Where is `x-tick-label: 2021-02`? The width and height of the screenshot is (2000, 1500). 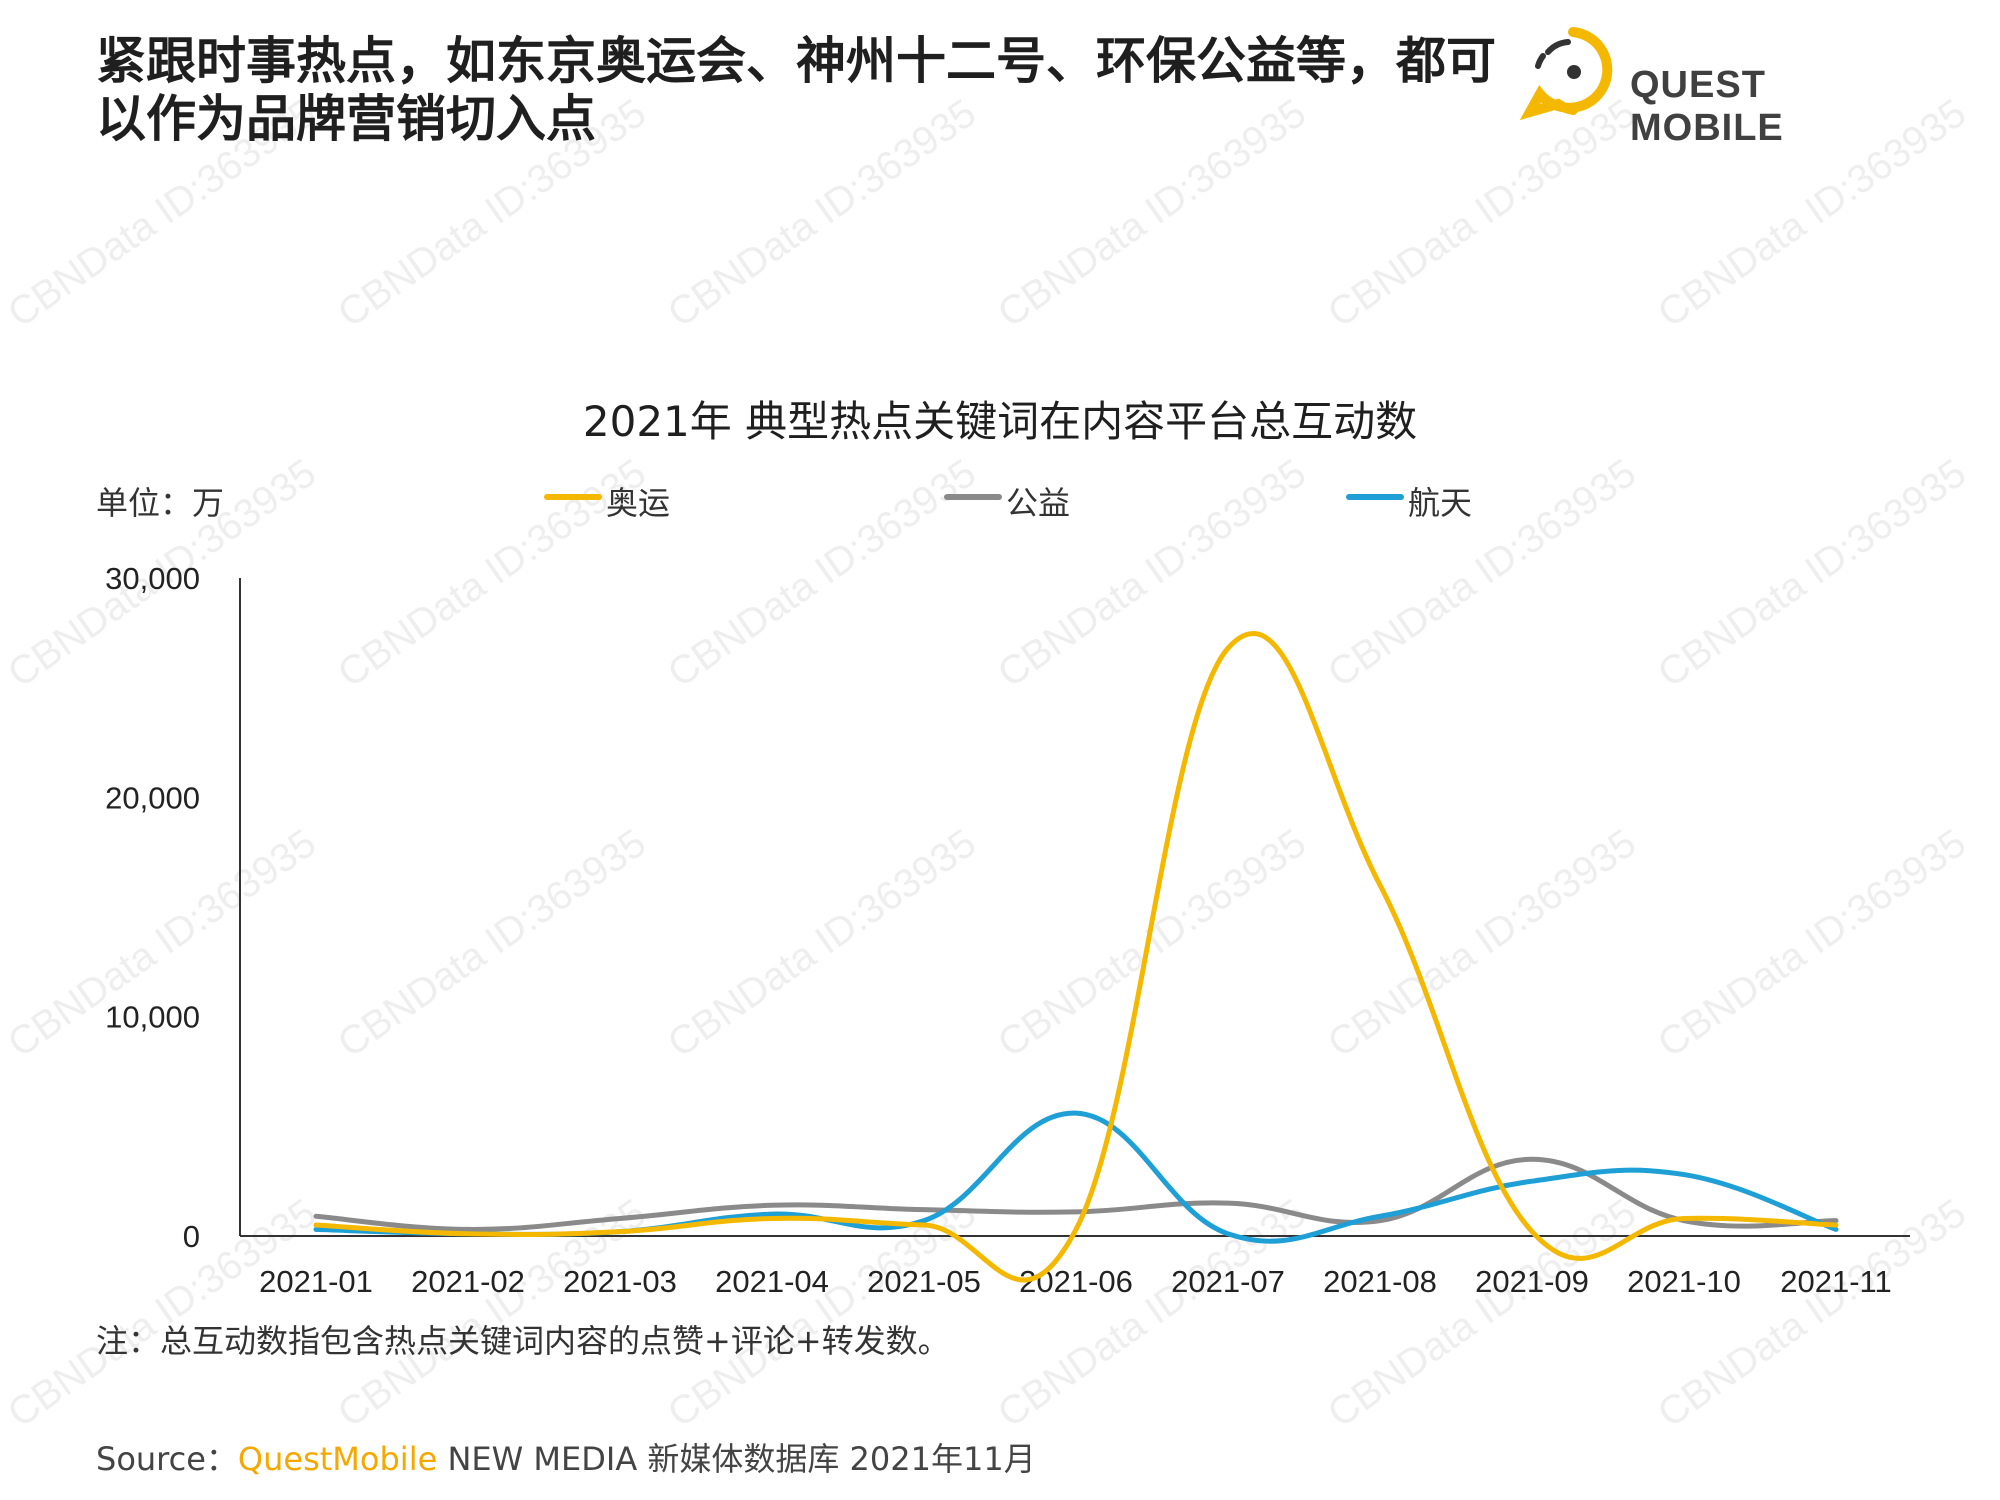 x-tick-label: 2021-02 is located at coordinates (468, 1281).